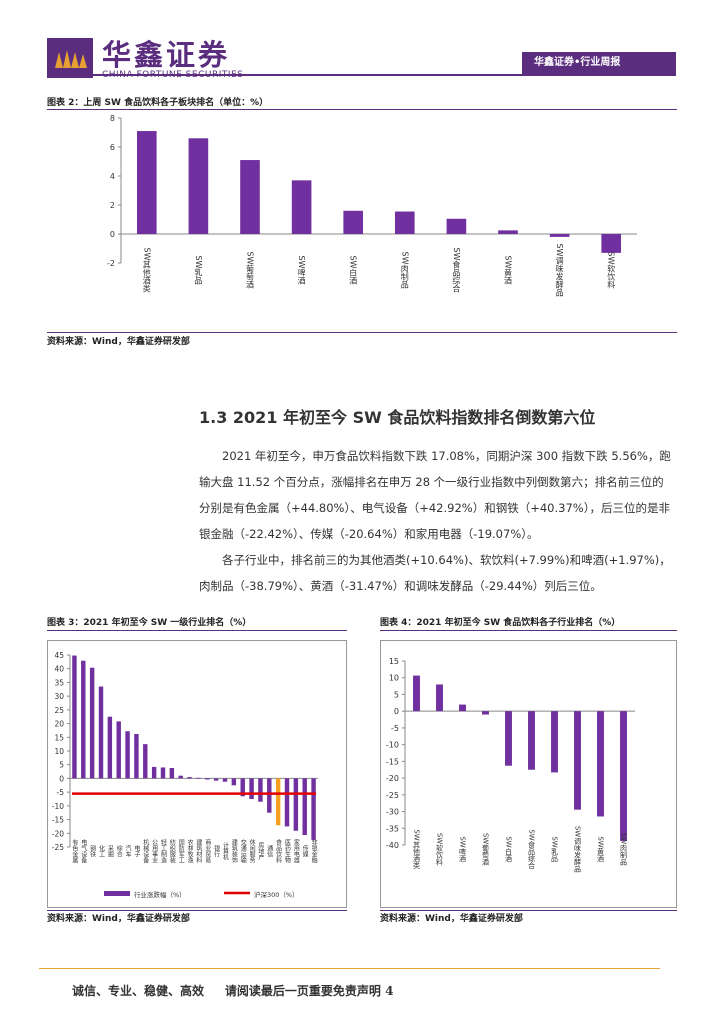 The width and height of the screenshot is (724, 1024). What do you see at coordinates (160, 894) in the screenshot?
I see `legend-label-industry: 行业涨跌幅（%）` at bounding box center [160, 894].